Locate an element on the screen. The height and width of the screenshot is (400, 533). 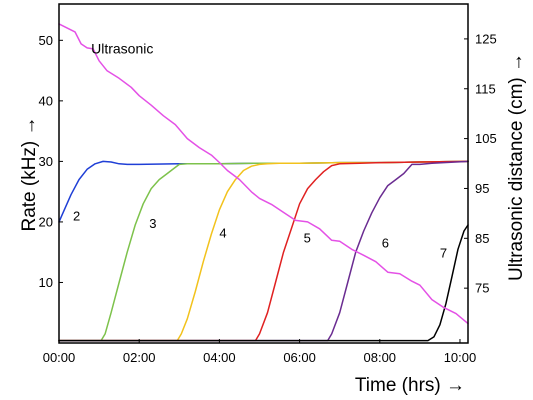
series-label-4: 4 is located at coordinates (222, 233).